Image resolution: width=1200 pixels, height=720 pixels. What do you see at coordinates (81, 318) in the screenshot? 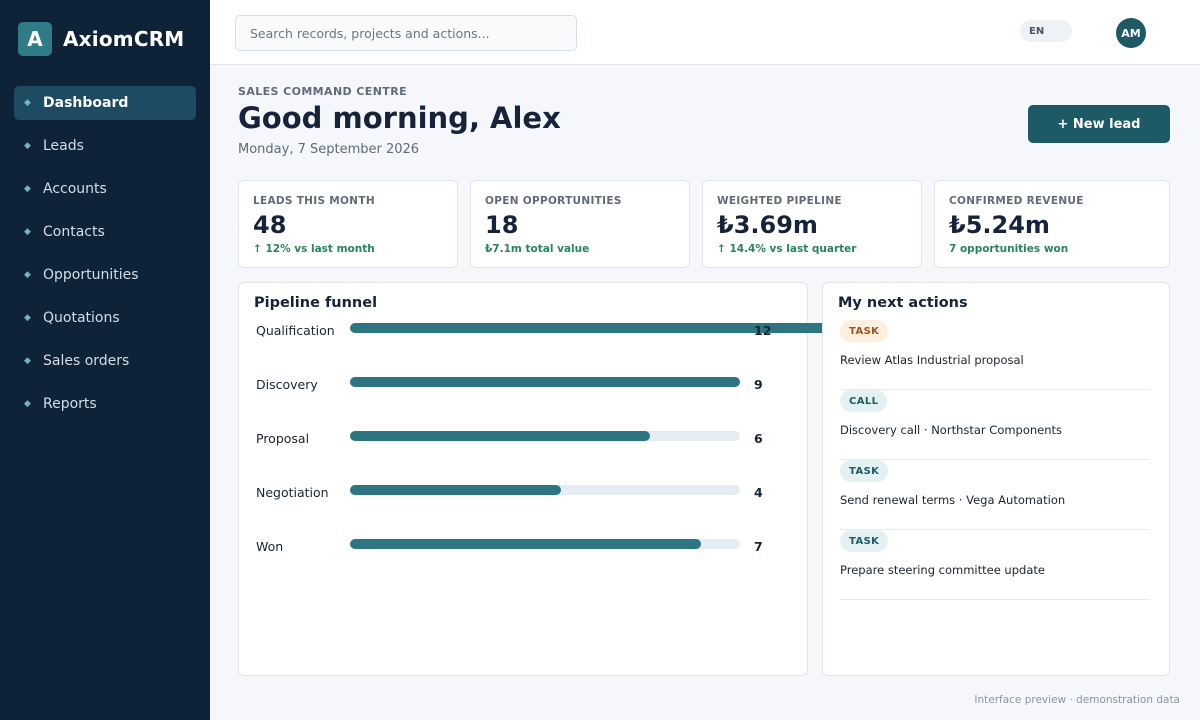
I see `sidebar-item-label: Quotations` at bounding box center [81, 318].